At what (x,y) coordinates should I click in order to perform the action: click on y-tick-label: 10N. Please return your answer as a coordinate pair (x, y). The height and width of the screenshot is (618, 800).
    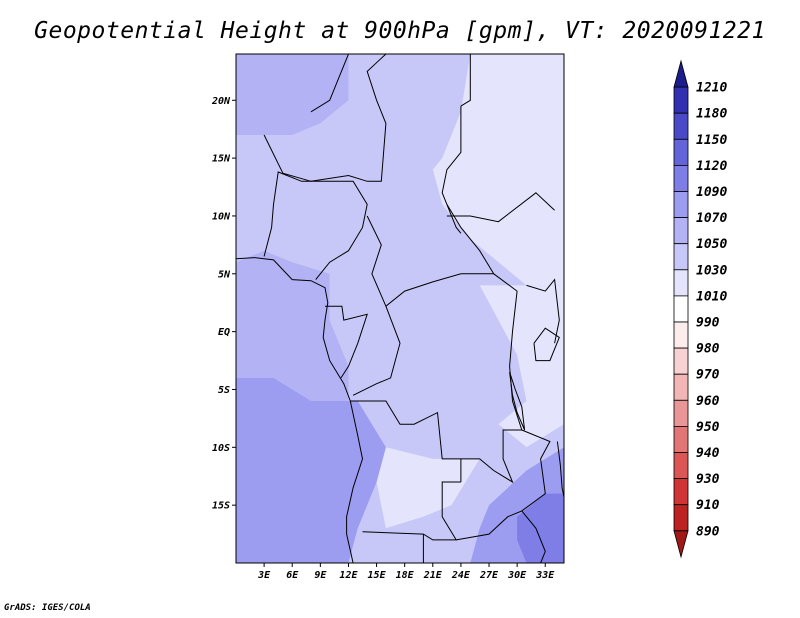
    Looking at the image, I should click on (221, 216).